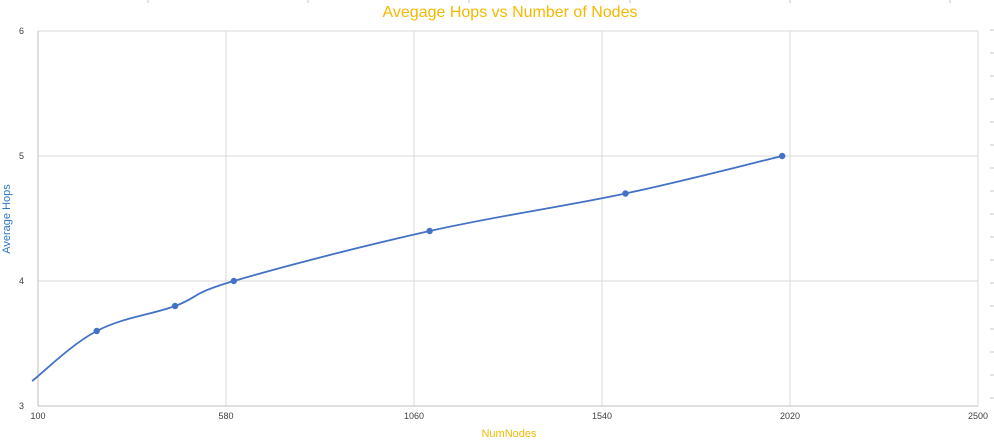  What do you see at coordinates (37, 416) in the screenshot?
I see `x-tick-label: 100` at bounding box center [37, 416].